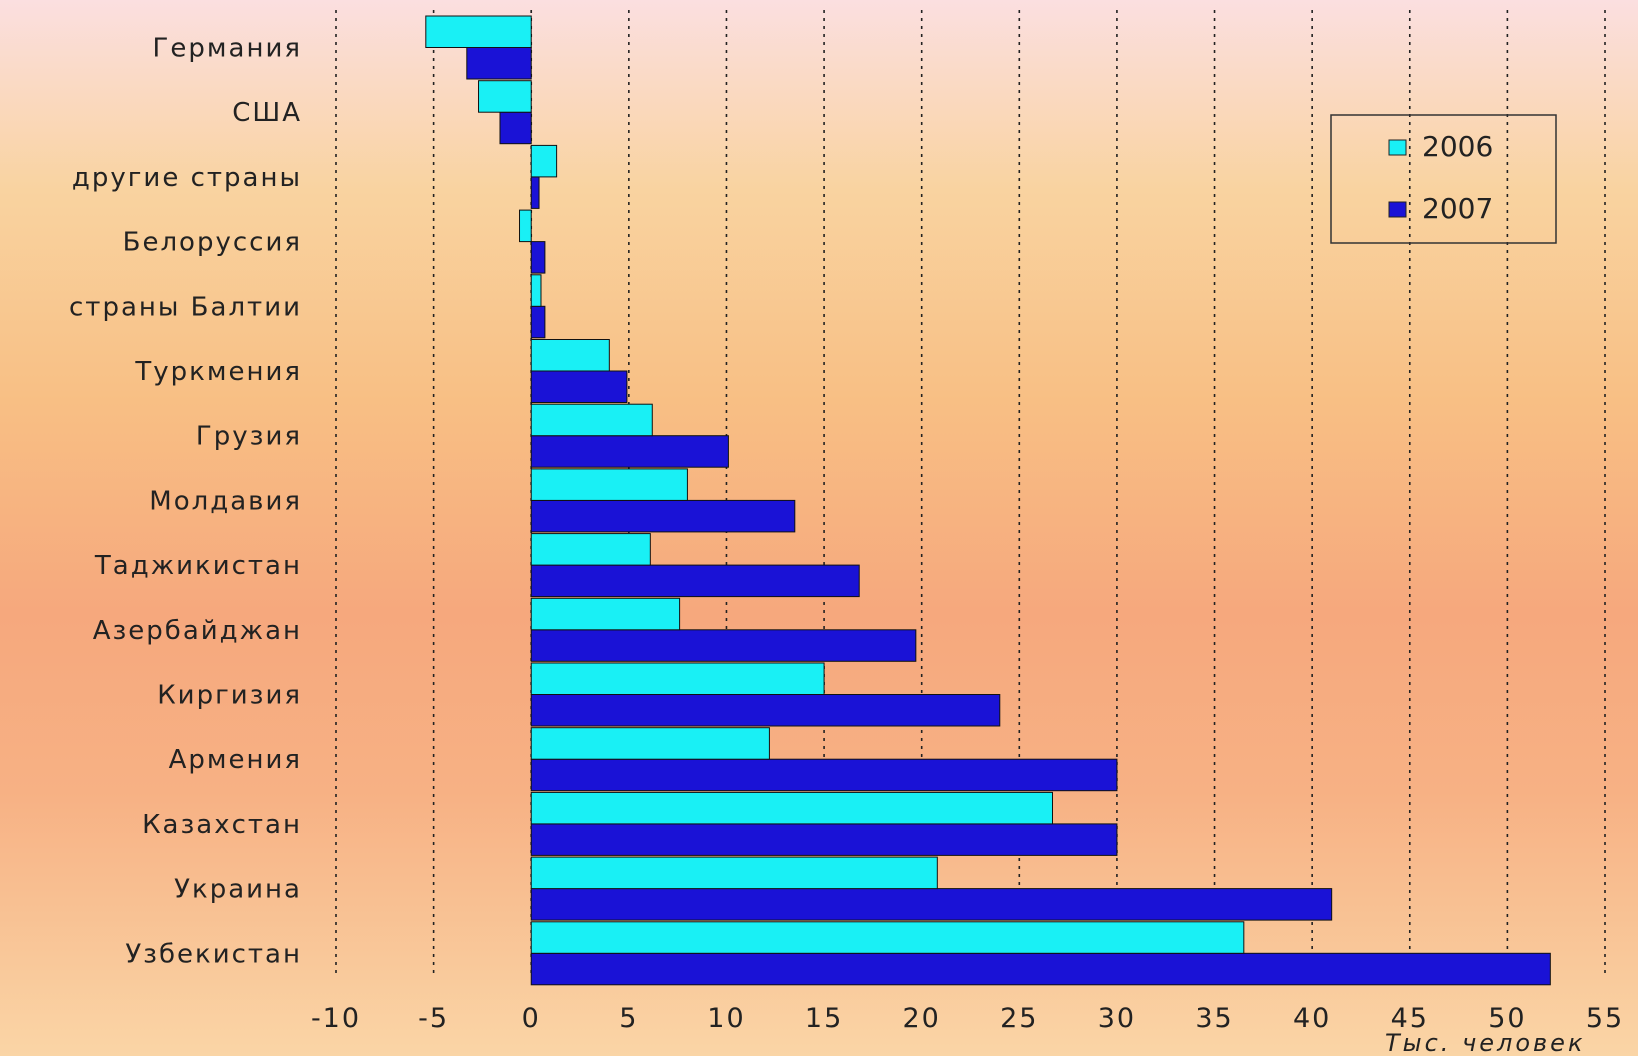  What do you see at coordinates (1397, 147) in the screenshot?
I see `legend-swatch-2006` at bounding box center [1397, 147].